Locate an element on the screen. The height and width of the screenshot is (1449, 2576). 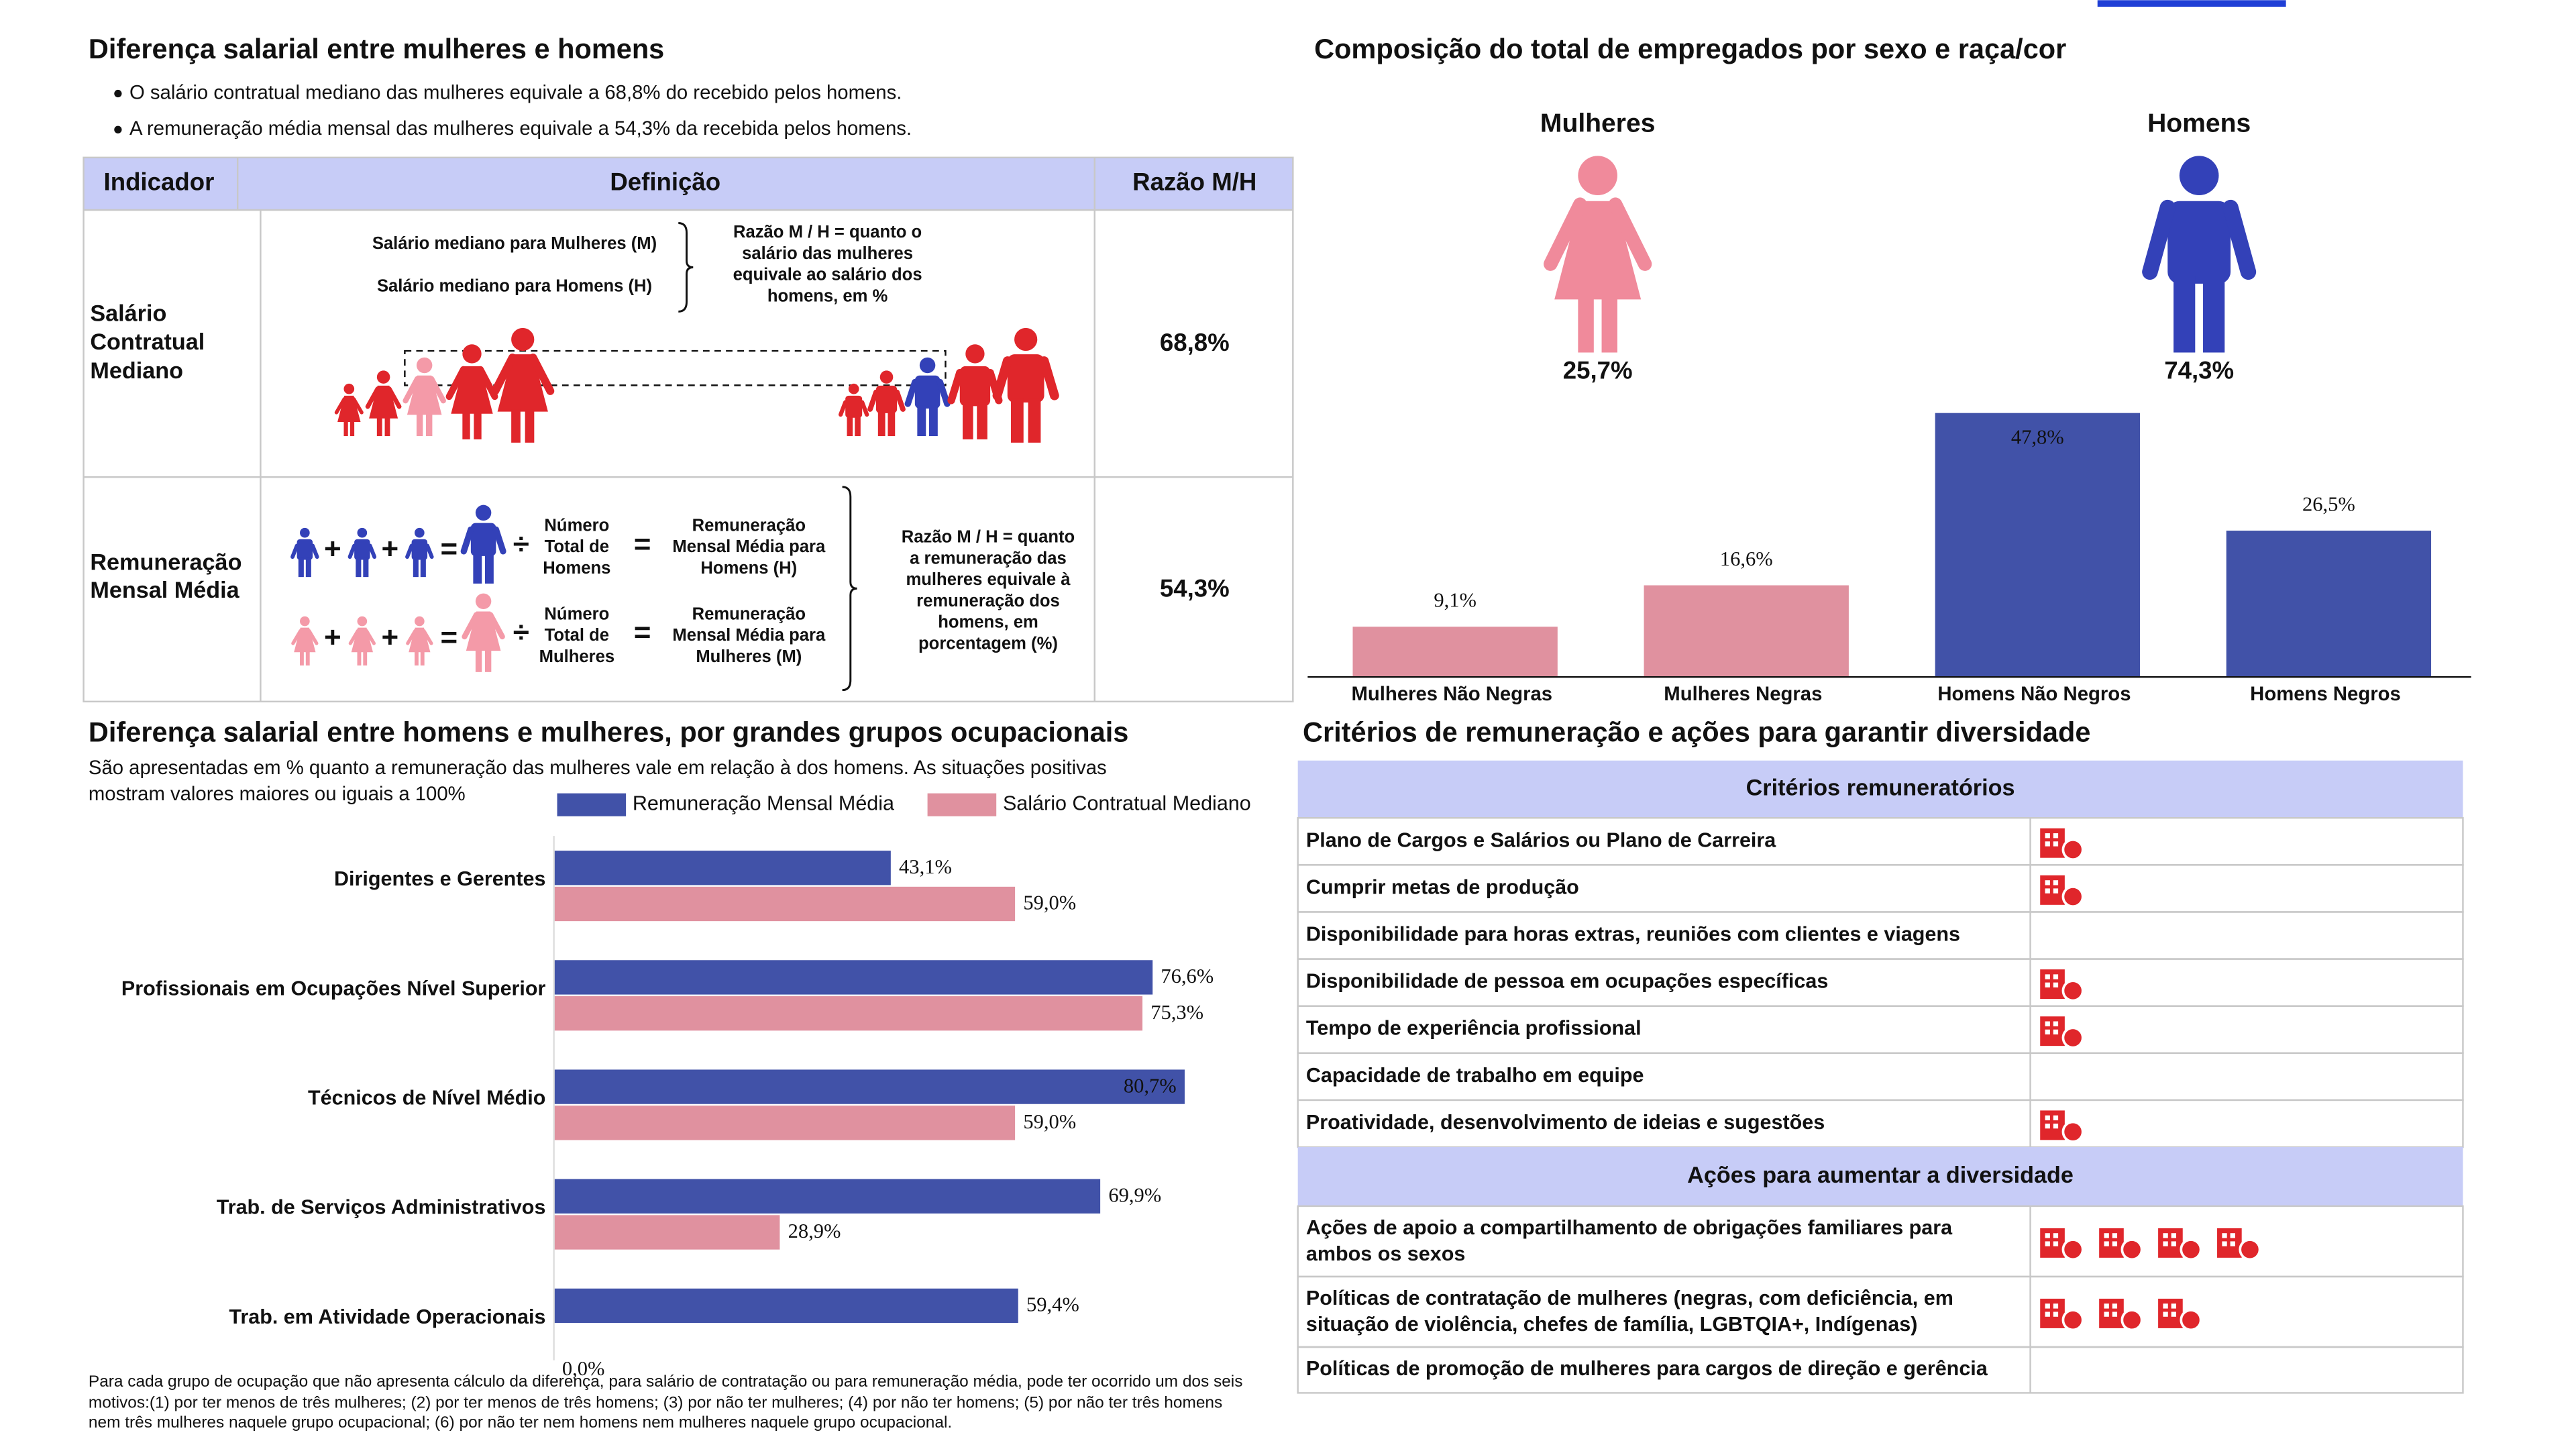
definition-text-line: homens, em is located at coordinates (988, 621).